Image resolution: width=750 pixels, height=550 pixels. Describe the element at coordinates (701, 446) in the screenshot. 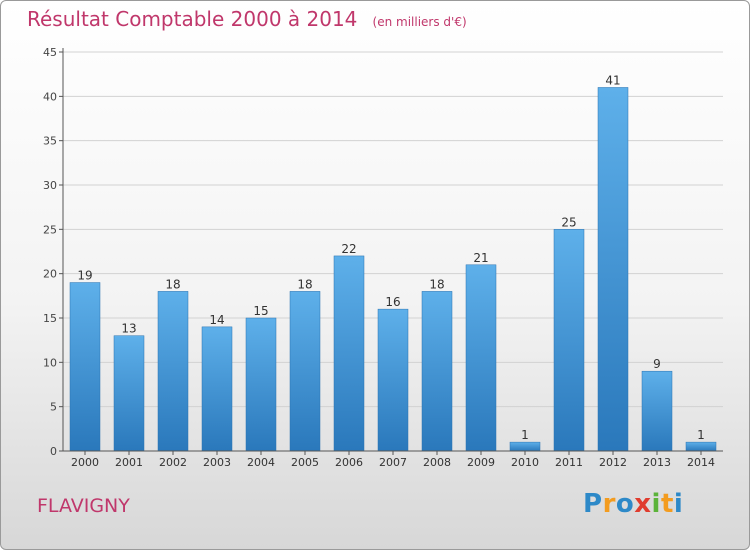

I see `bar-2014` at that location.